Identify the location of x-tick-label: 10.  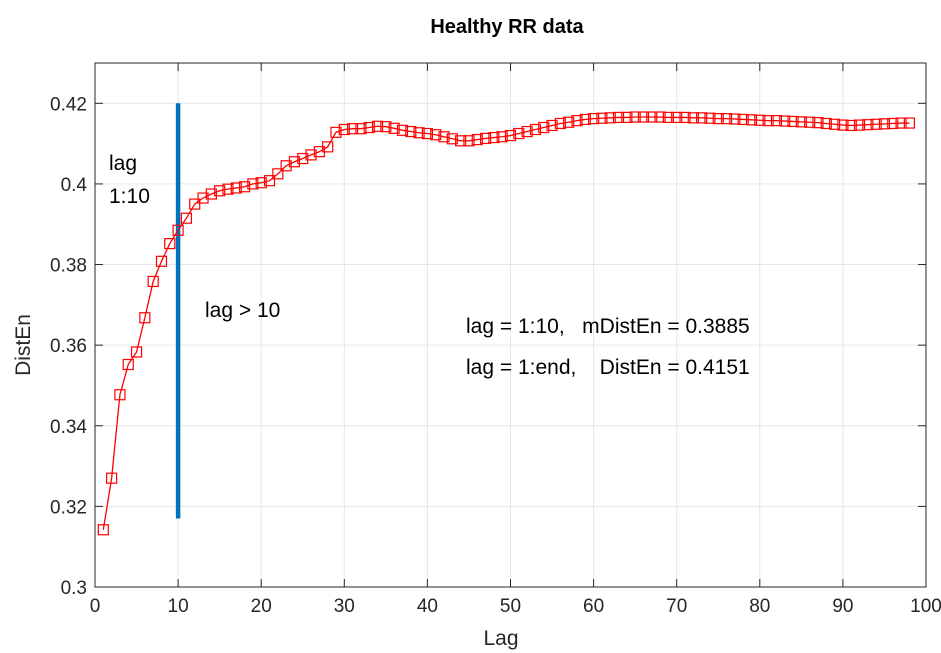
(178, 606).